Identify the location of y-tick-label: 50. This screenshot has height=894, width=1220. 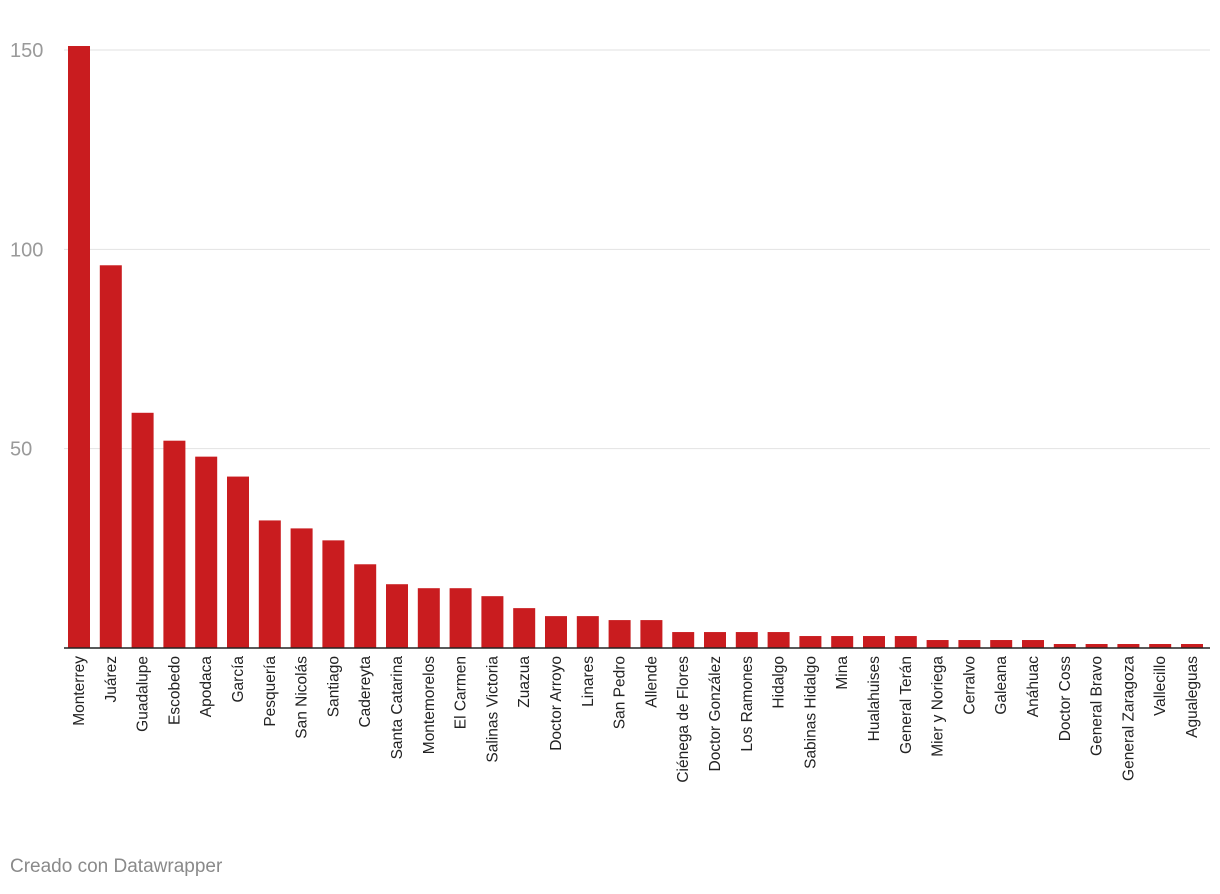
(21, 450).